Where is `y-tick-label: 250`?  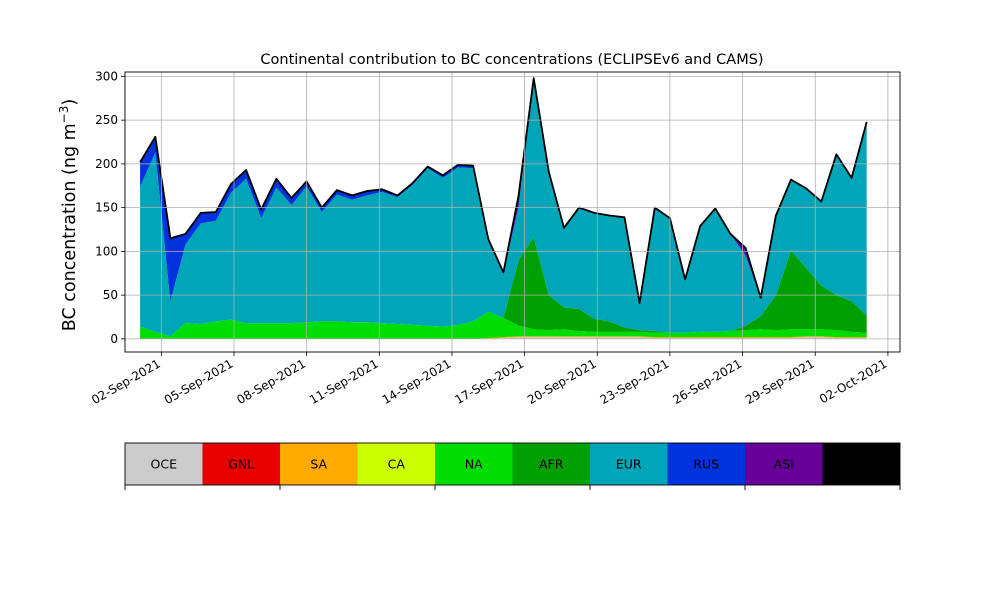 y-tick-label: 250 is located at coordinates (106, 120).